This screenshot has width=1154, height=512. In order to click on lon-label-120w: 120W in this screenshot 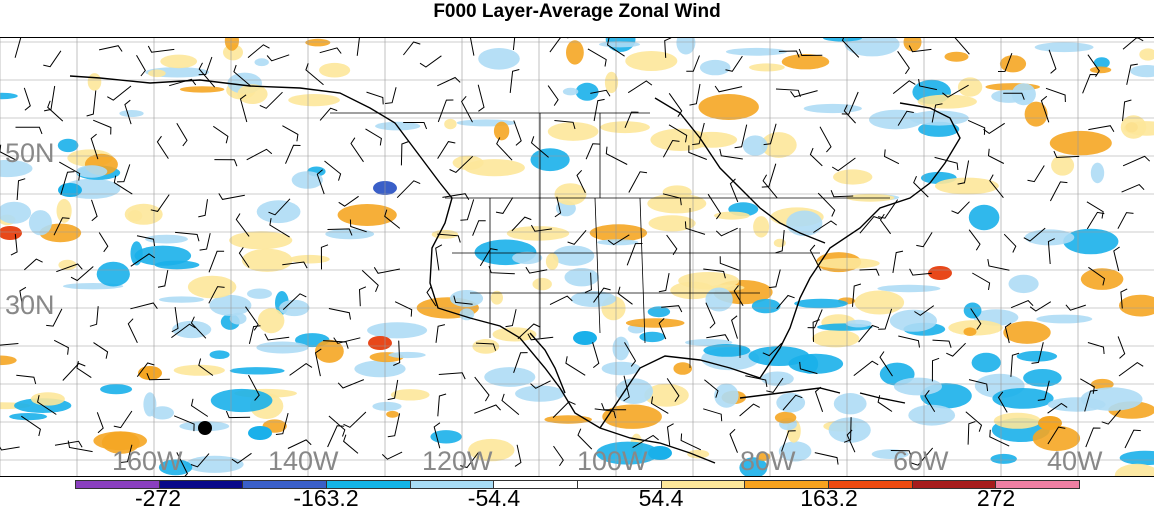, I will do `click(457, 461)`.